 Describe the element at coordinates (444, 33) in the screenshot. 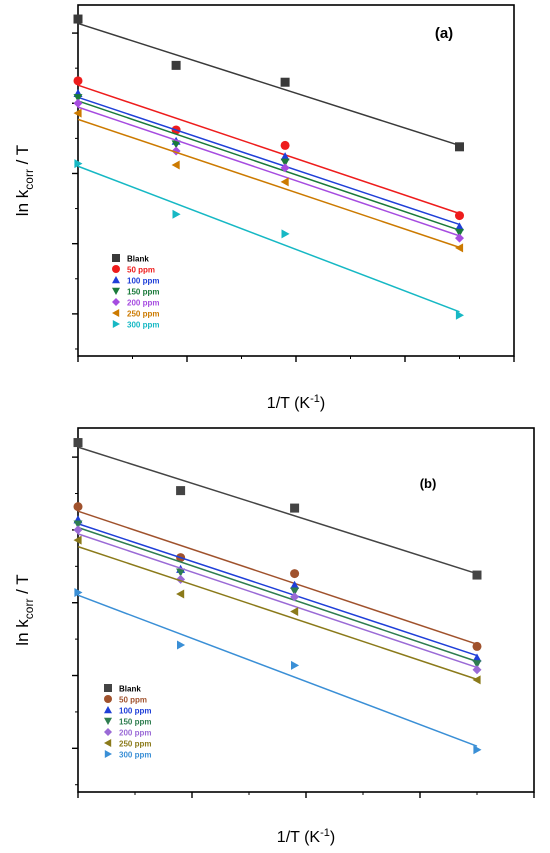

I see `panel-label: (a)` at that location.